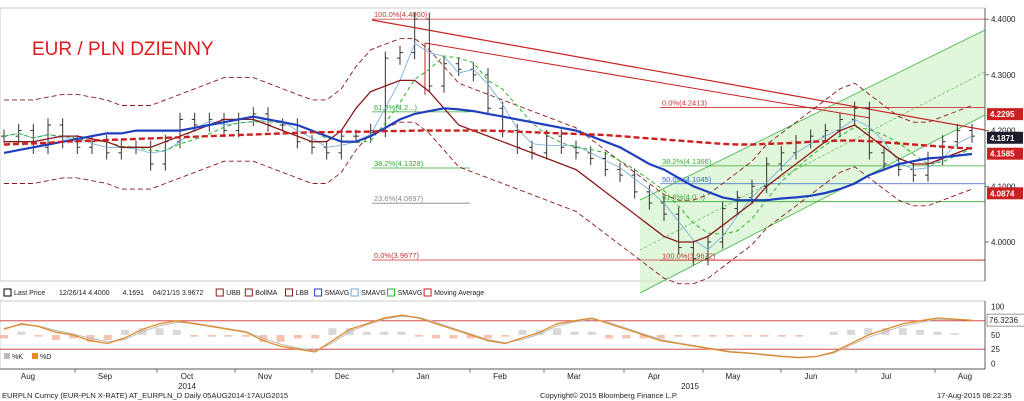 This screenshot has height=401, width=1024. What do you see at coordinates (993, 363) in the screenshot?
I see `osc-tick-label: 0` at bounding box center [993, 363].